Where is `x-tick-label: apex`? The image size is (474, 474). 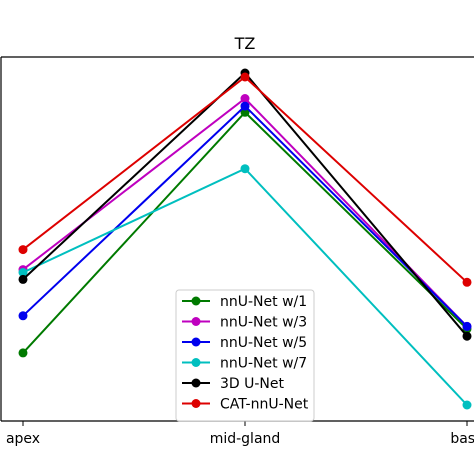 x-tick-label: apex is located at coordinates (23, 439).